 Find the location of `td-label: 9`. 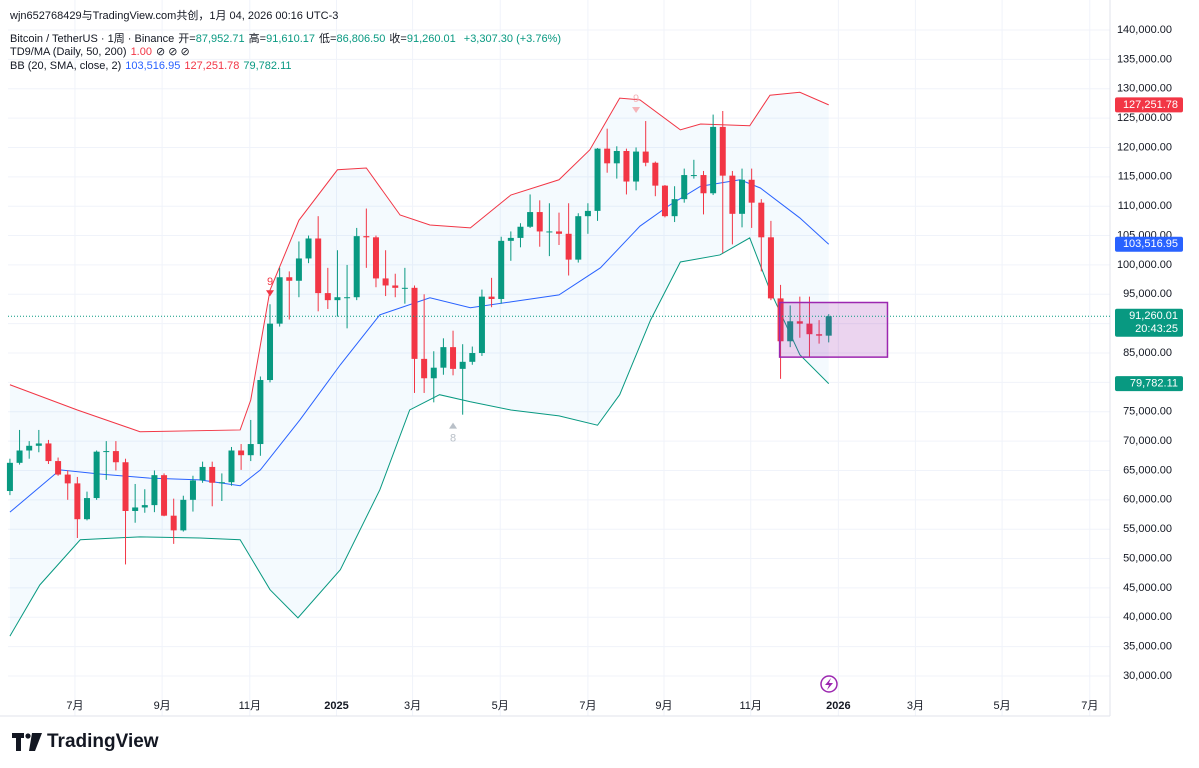

td-label: 9 is located at coordinates (636, 99).